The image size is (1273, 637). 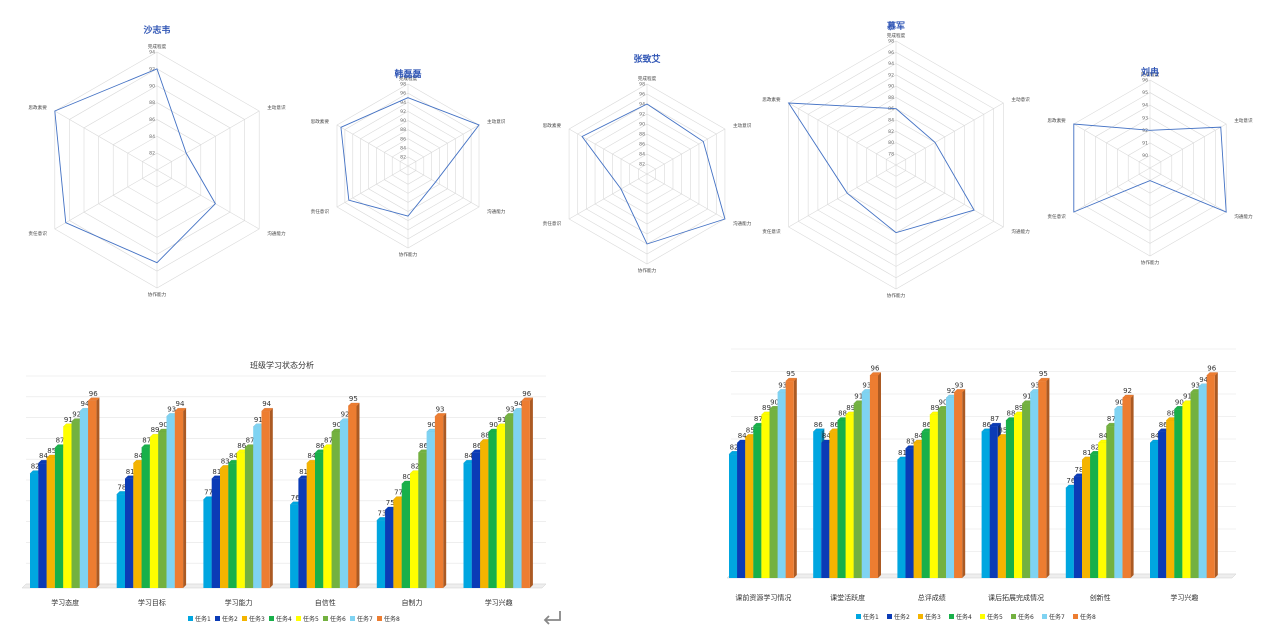 I want to click on radar-tick-label: 92, so click(x=152, y=69).